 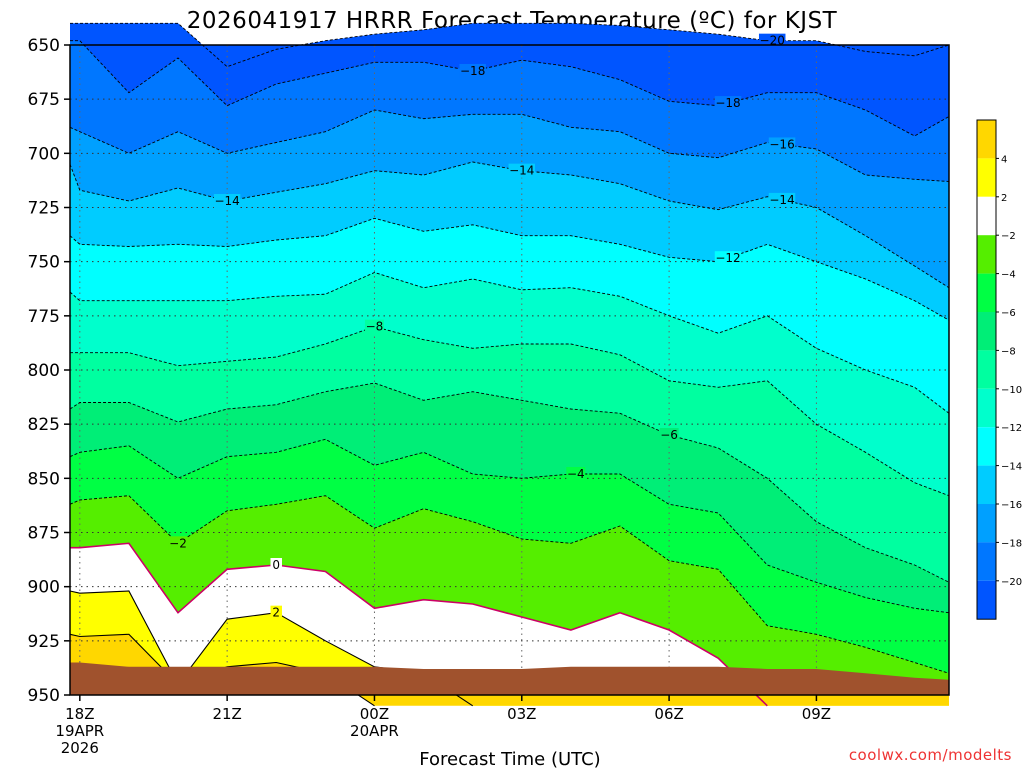 I want to click on isotherm-m16, so click(x=509, y=145).